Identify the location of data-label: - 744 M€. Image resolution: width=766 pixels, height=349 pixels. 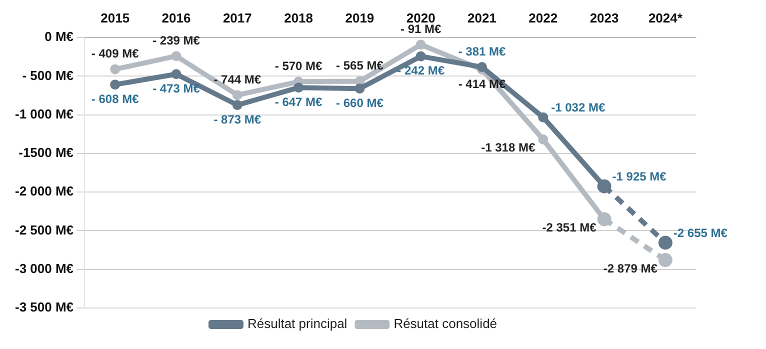
(238, 79).